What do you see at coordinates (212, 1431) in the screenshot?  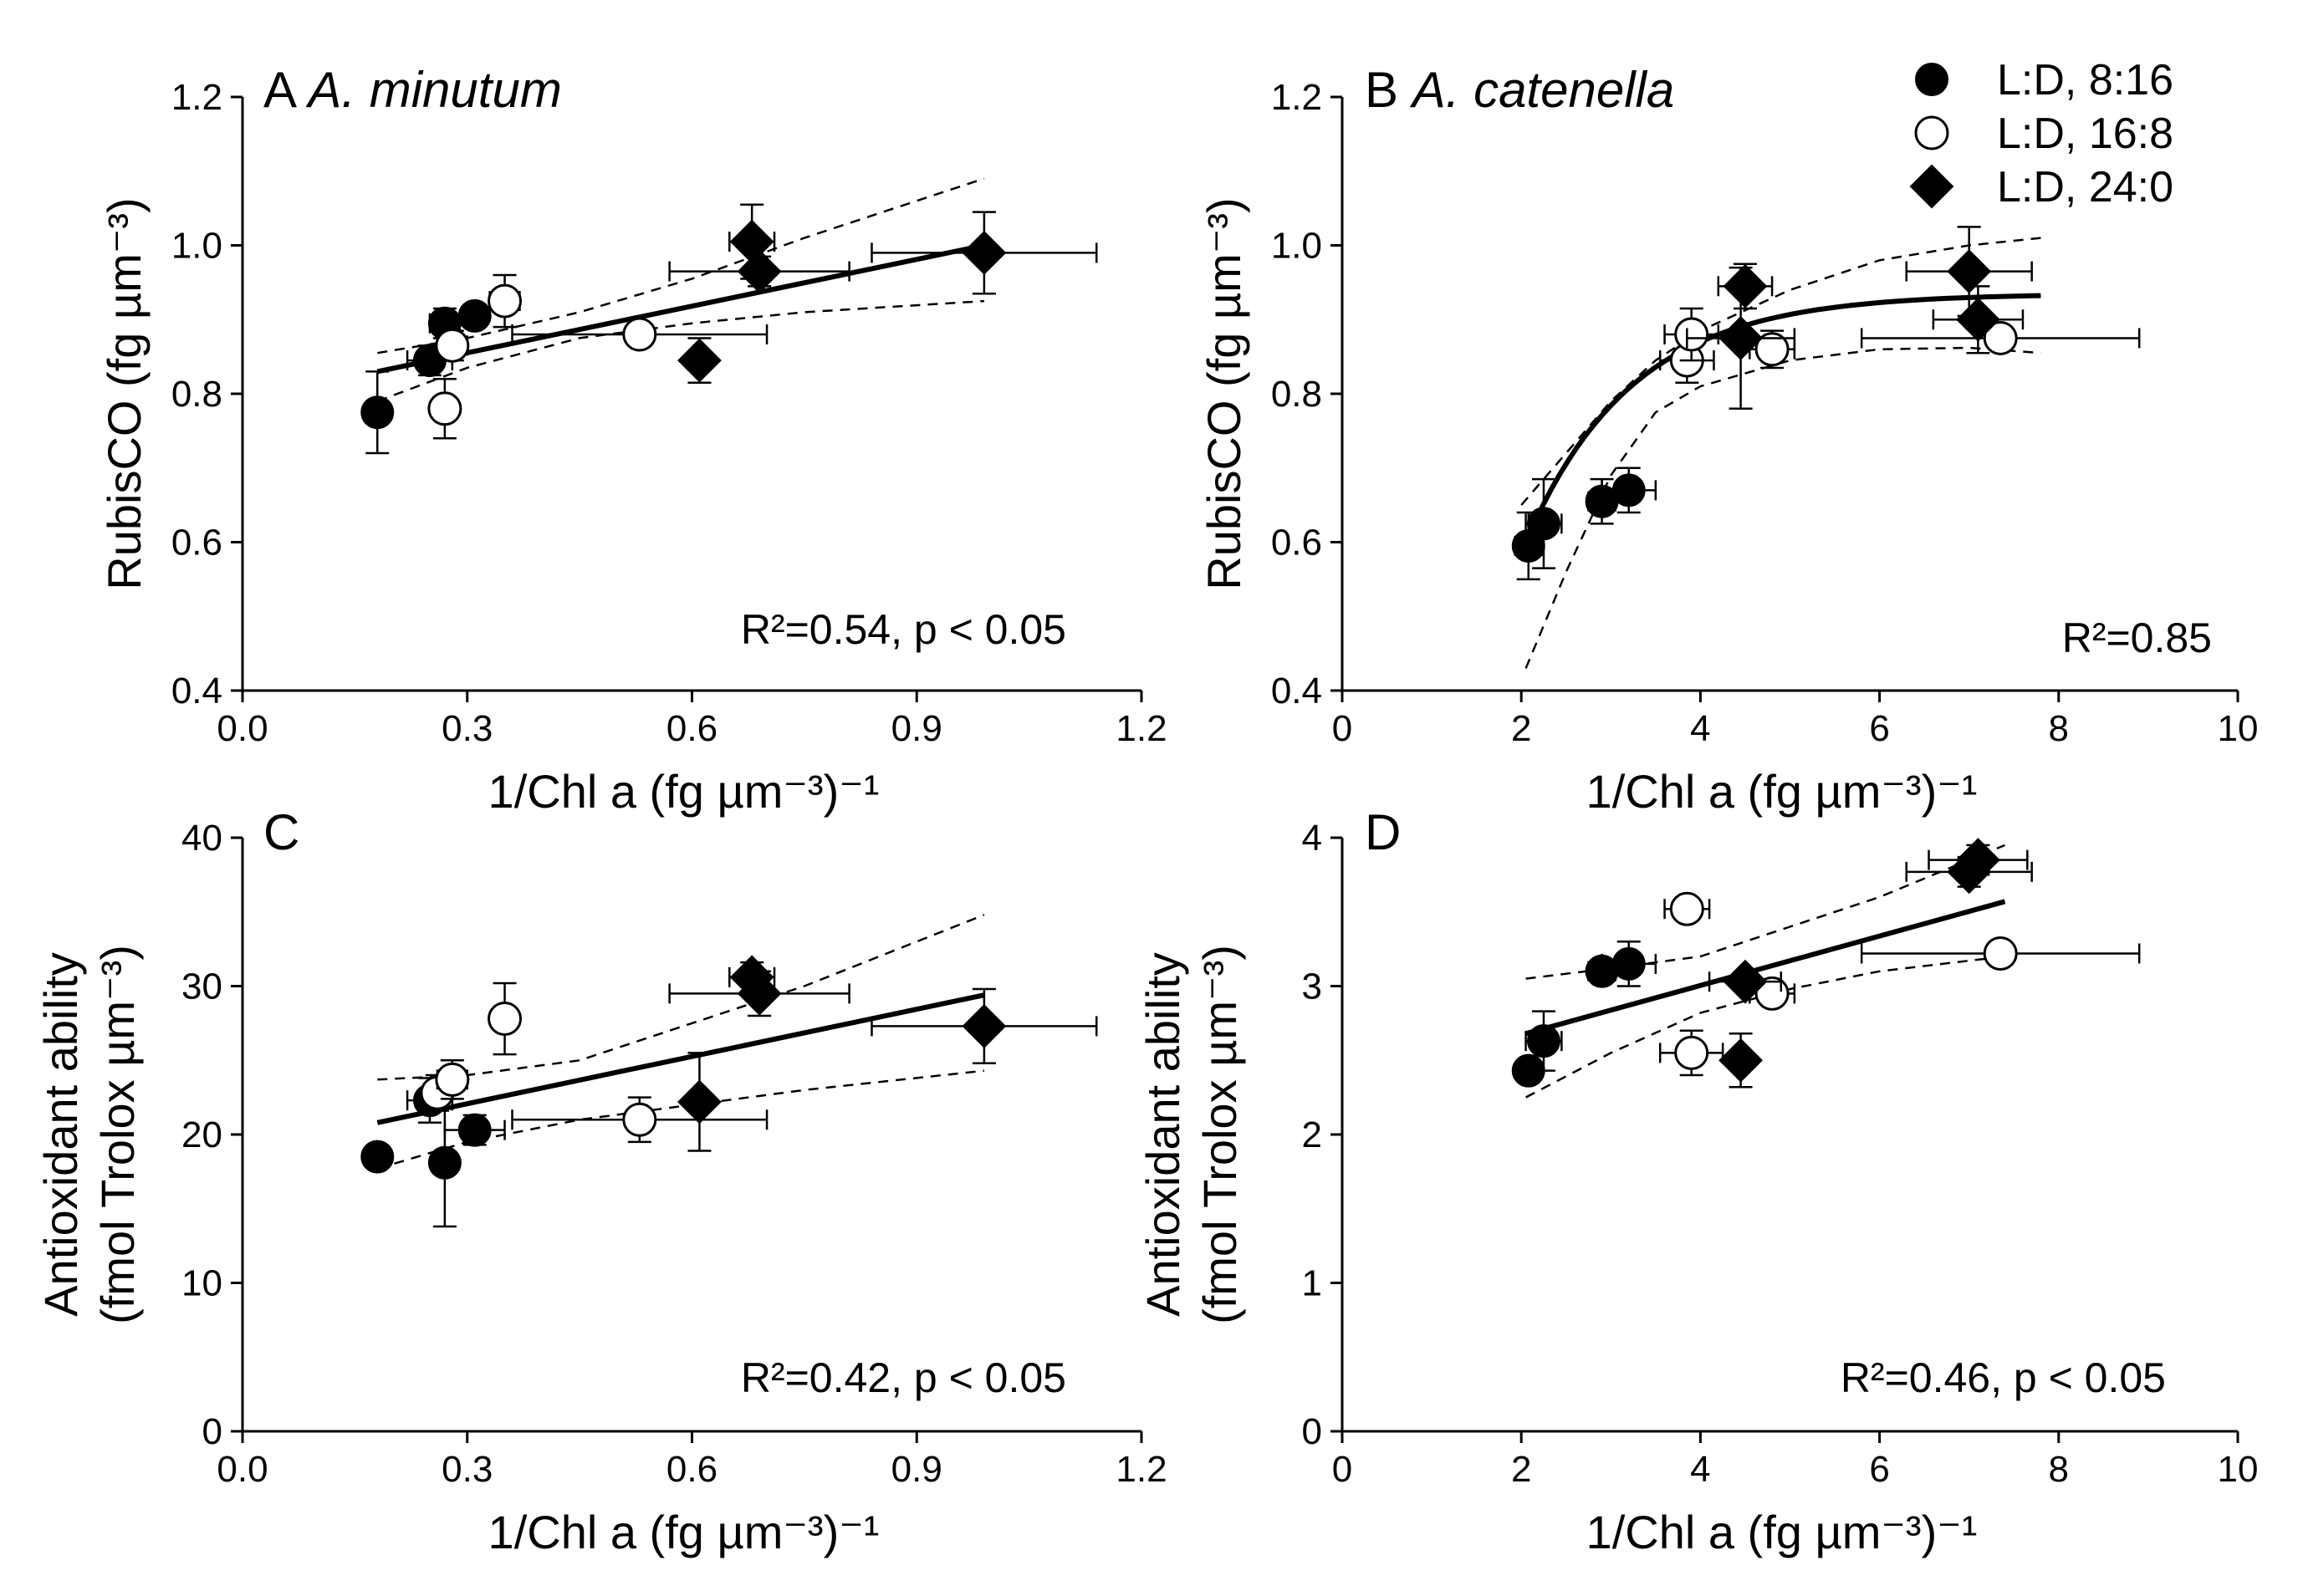 I see `y-tick-label-c: 0` at bounding box center [212, 1431].